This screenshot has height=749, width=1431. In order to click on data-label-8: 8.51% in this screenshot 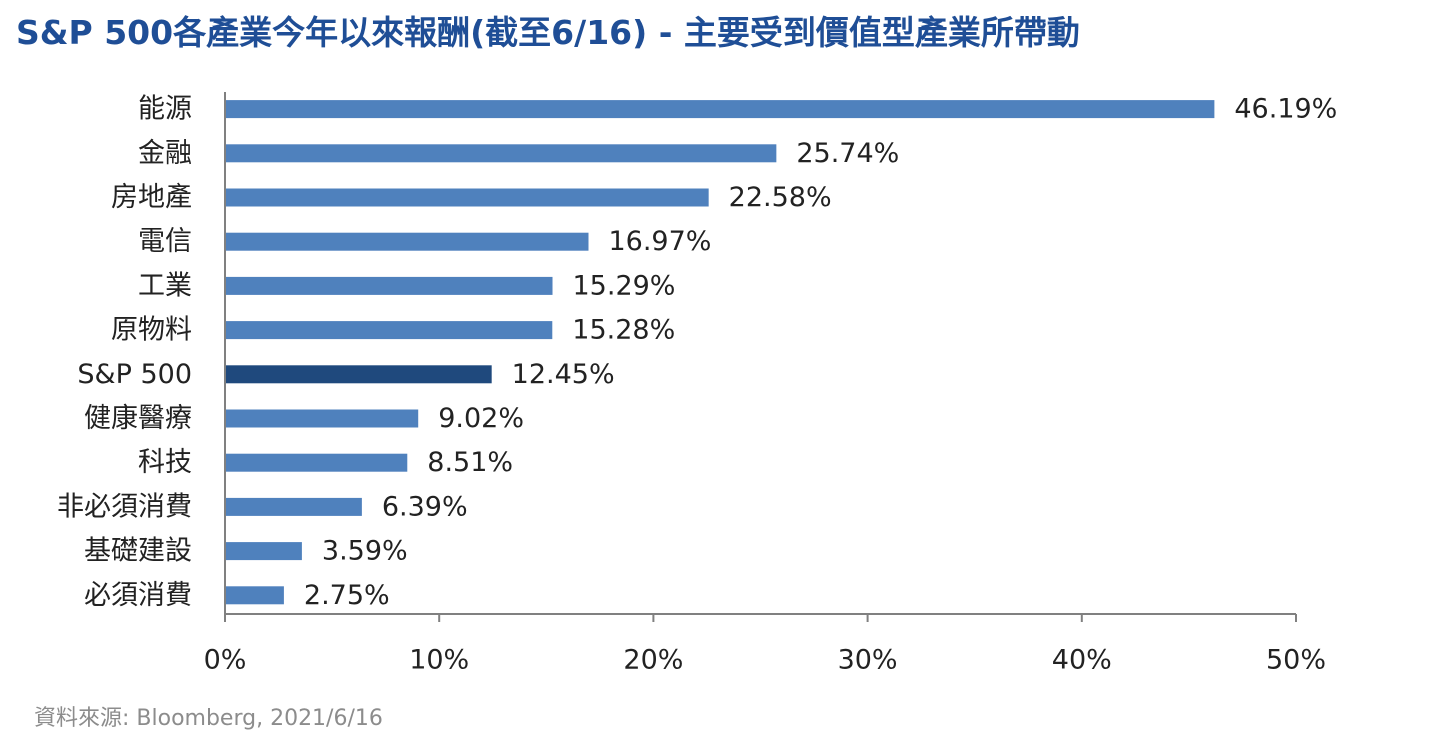, I will do `click(470, 462)`.